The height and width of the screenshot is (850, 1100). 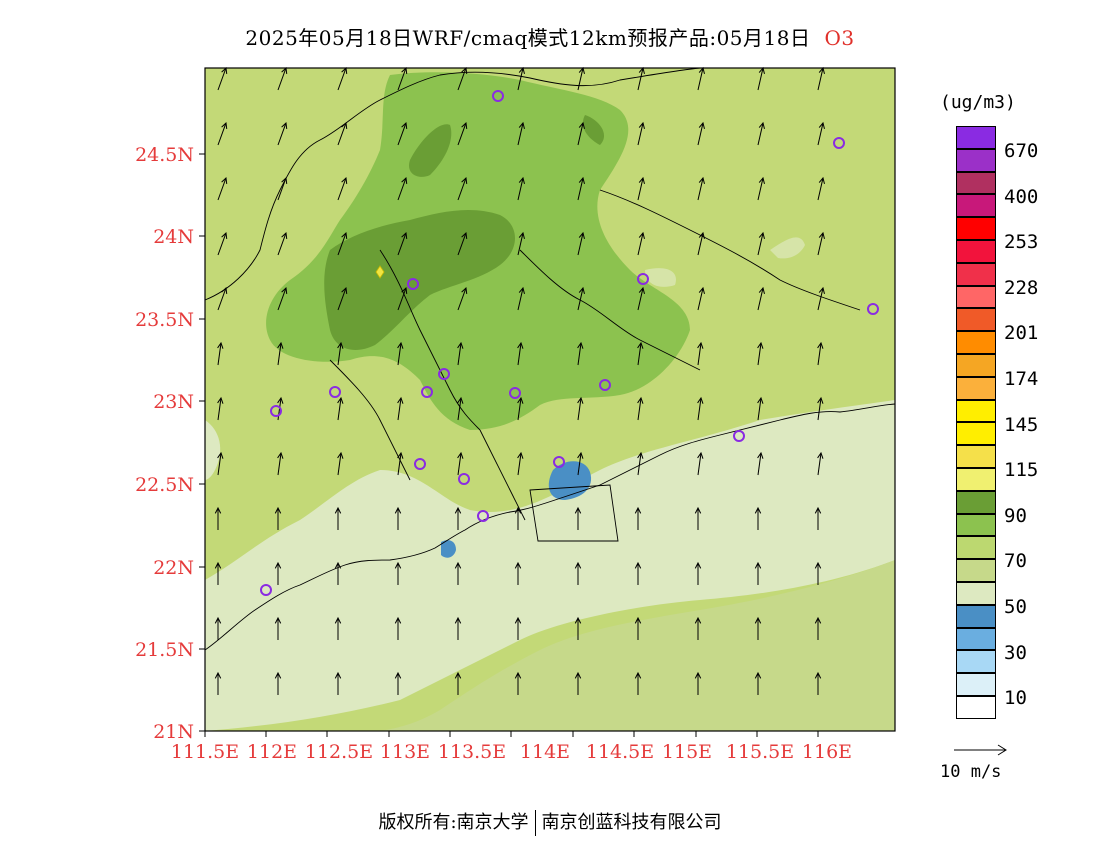 I want to click on lat-label: 23N, so click(x=173, y=402).